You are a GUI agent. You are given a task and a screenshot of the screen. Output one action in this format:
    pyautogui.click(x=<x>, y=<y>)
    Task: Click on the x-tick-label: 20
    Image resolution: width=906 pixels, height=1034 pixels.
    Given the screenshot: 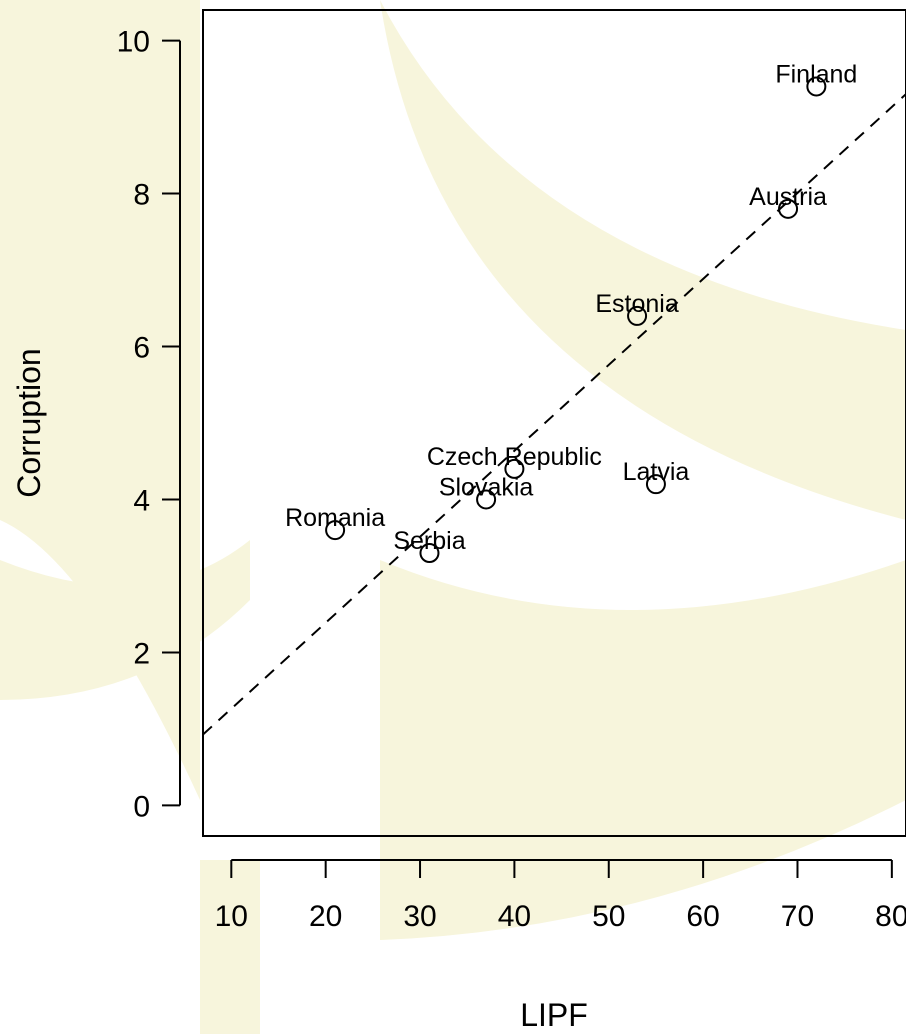 What is the action you would take?
    pyautogui.click(x=325, y=916)
    